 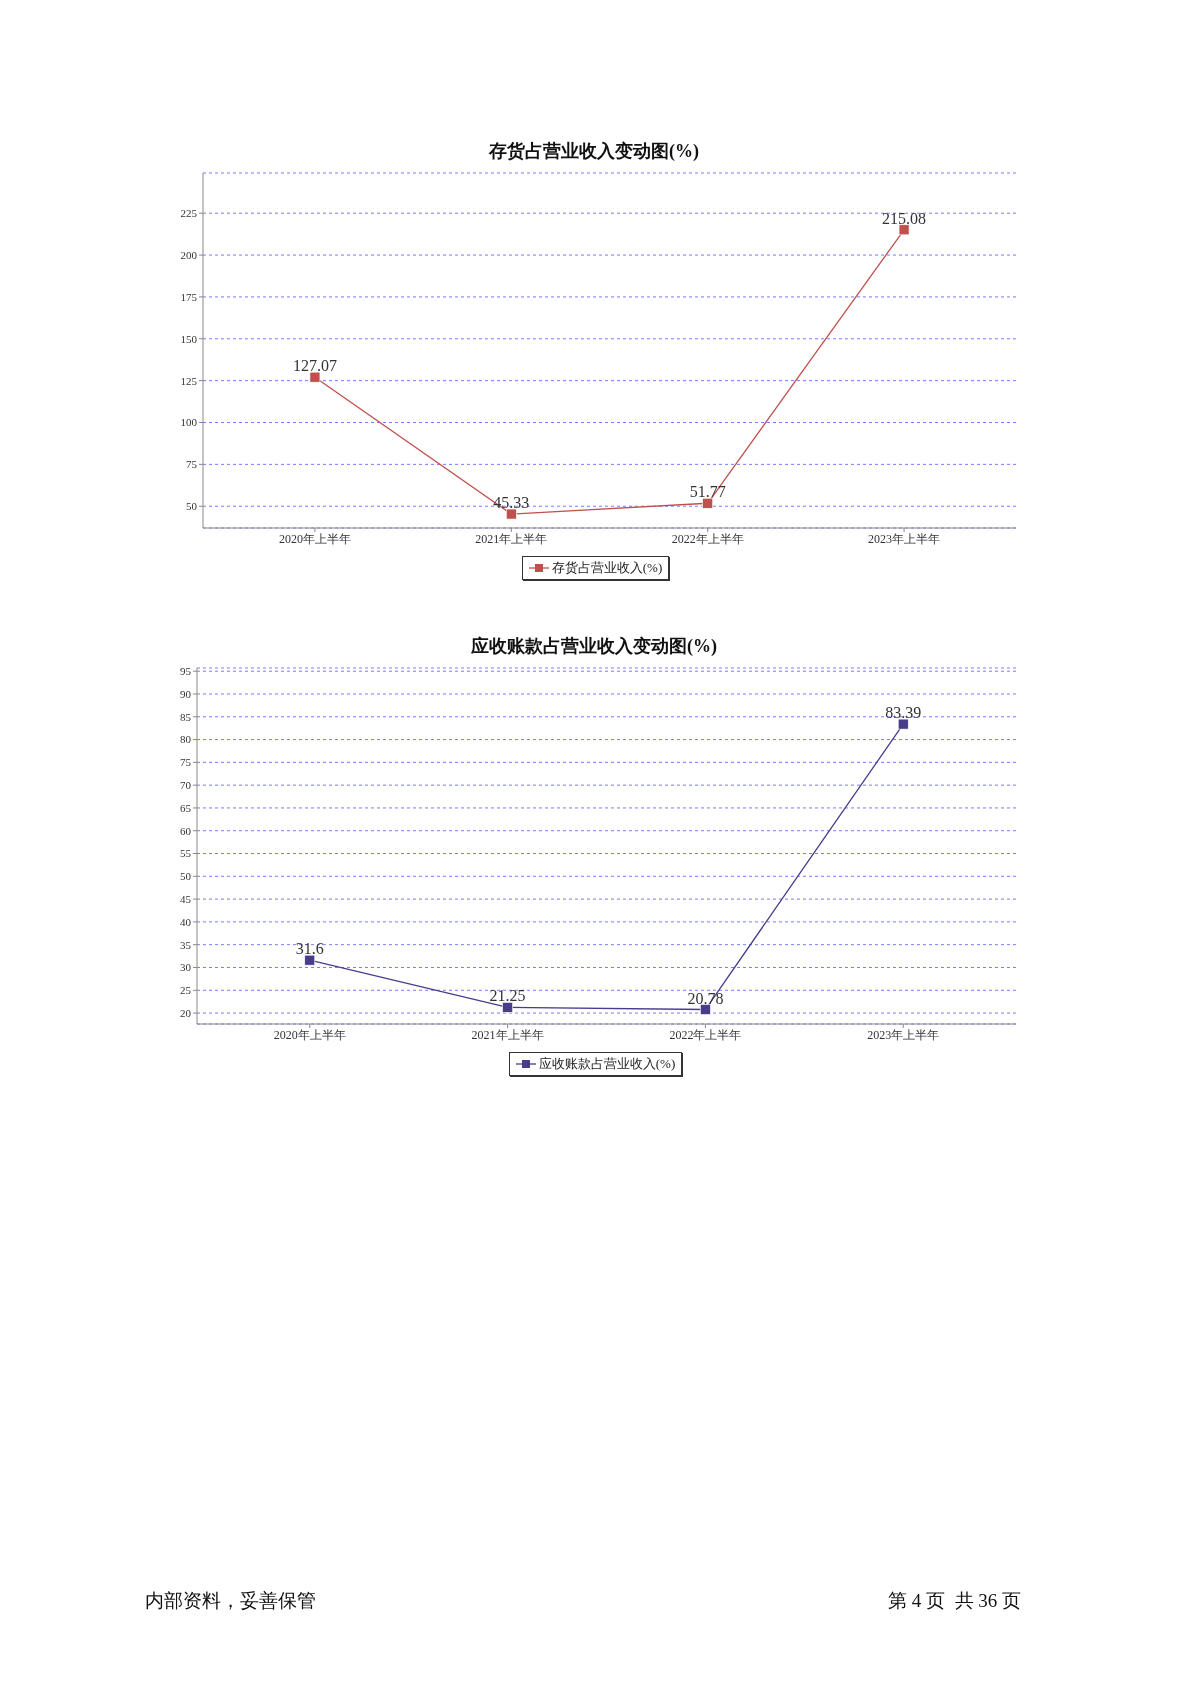 What do you see at coordinates (186, 693) in the screenshot?
I see `y-tick-label: 90` at bounding box center [186, 693].